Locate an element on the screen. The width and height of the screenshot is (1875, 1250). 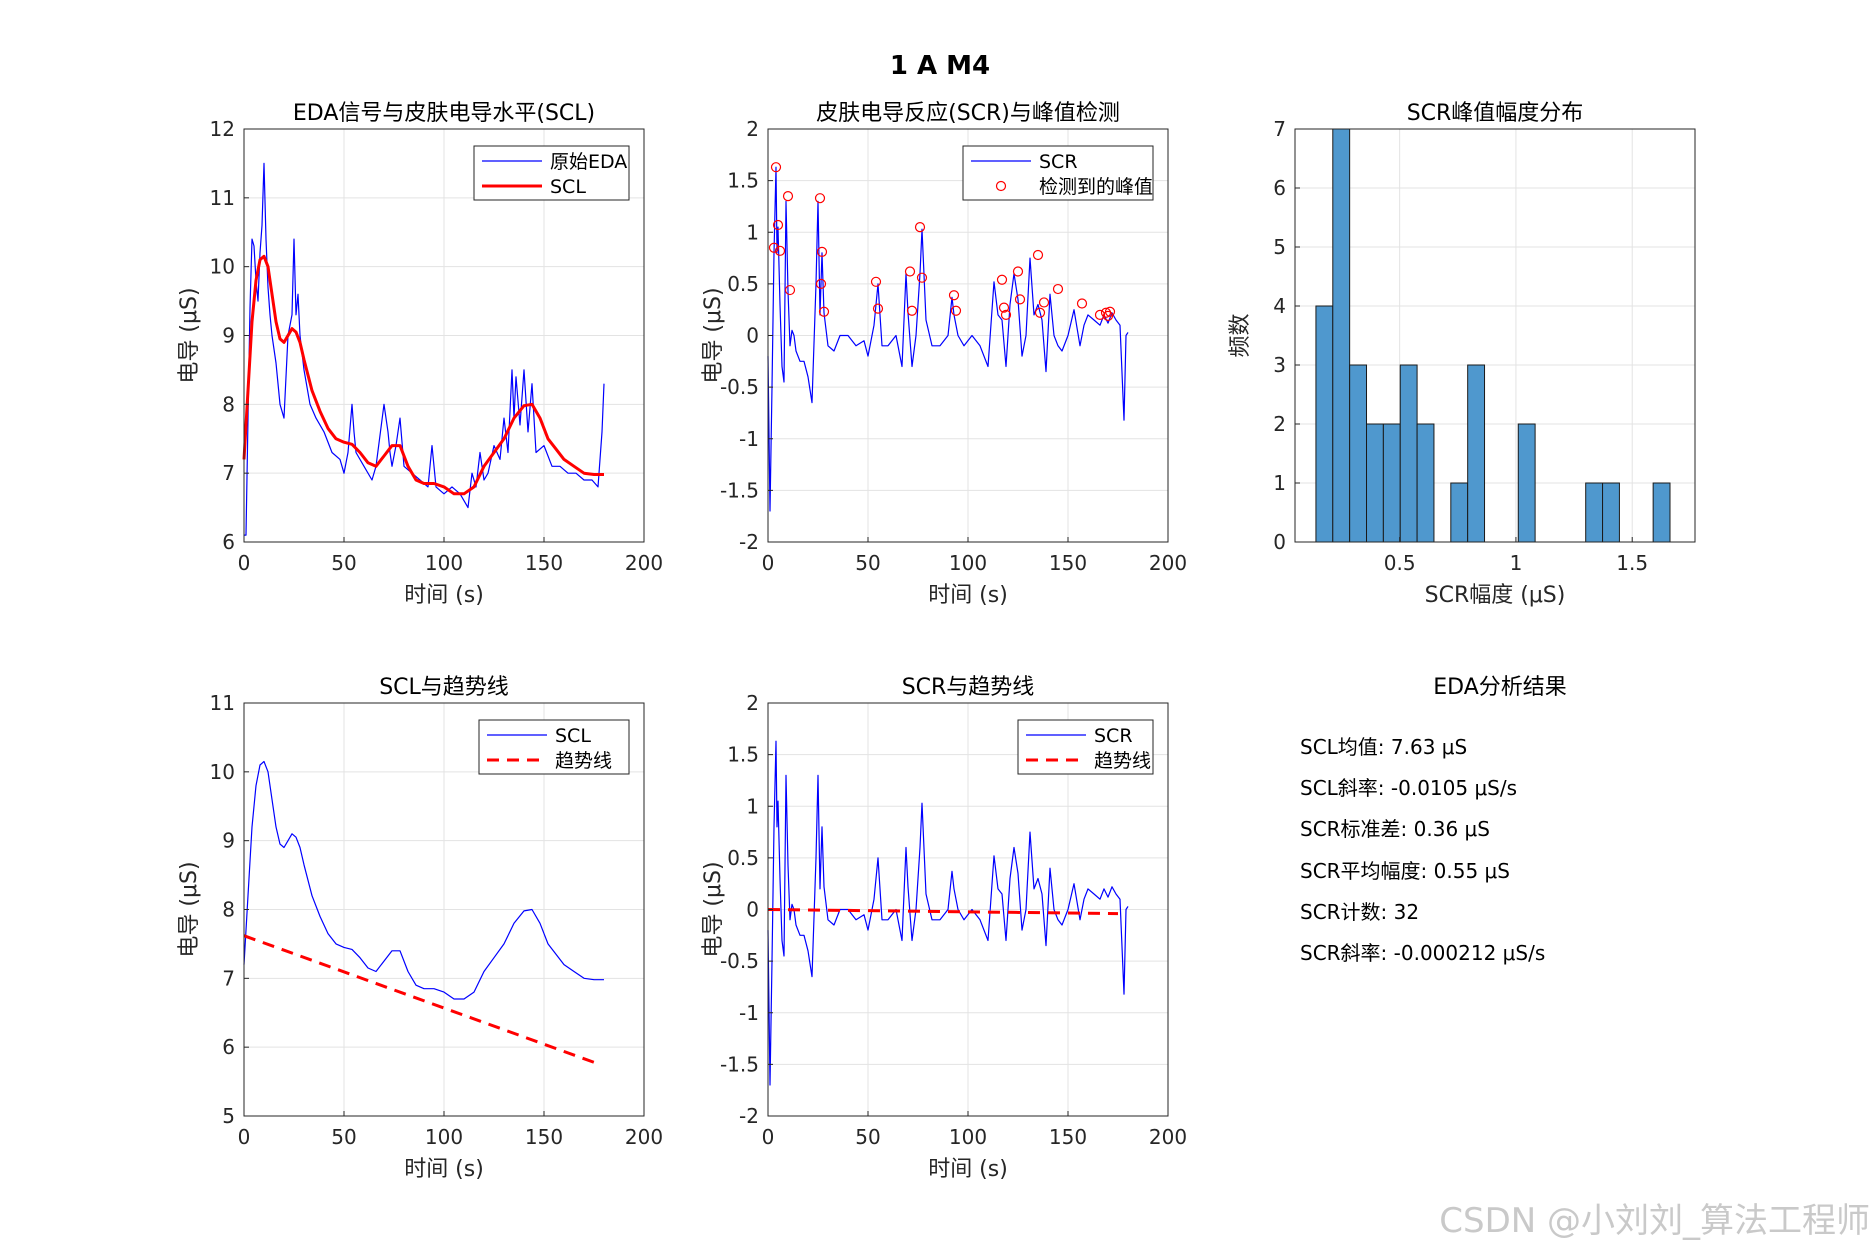
legend: SCL 趋势线 is located at coordinates (554, 747).